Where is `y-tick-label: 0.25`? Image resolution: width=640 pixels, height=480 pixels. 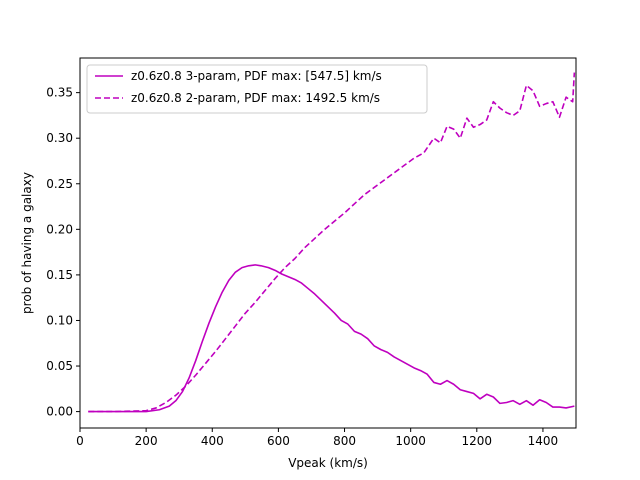 y-tick-label: 0.25 is located at coordinates (59, 184).